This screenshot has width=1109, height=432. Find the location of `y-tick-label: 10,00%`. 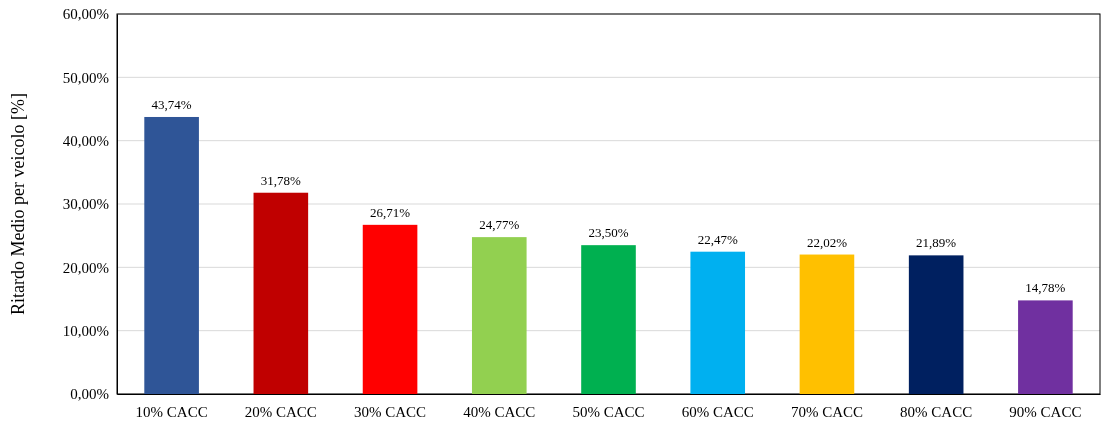

y-tick-label: 10,00% is located at coordinates (85, 330).